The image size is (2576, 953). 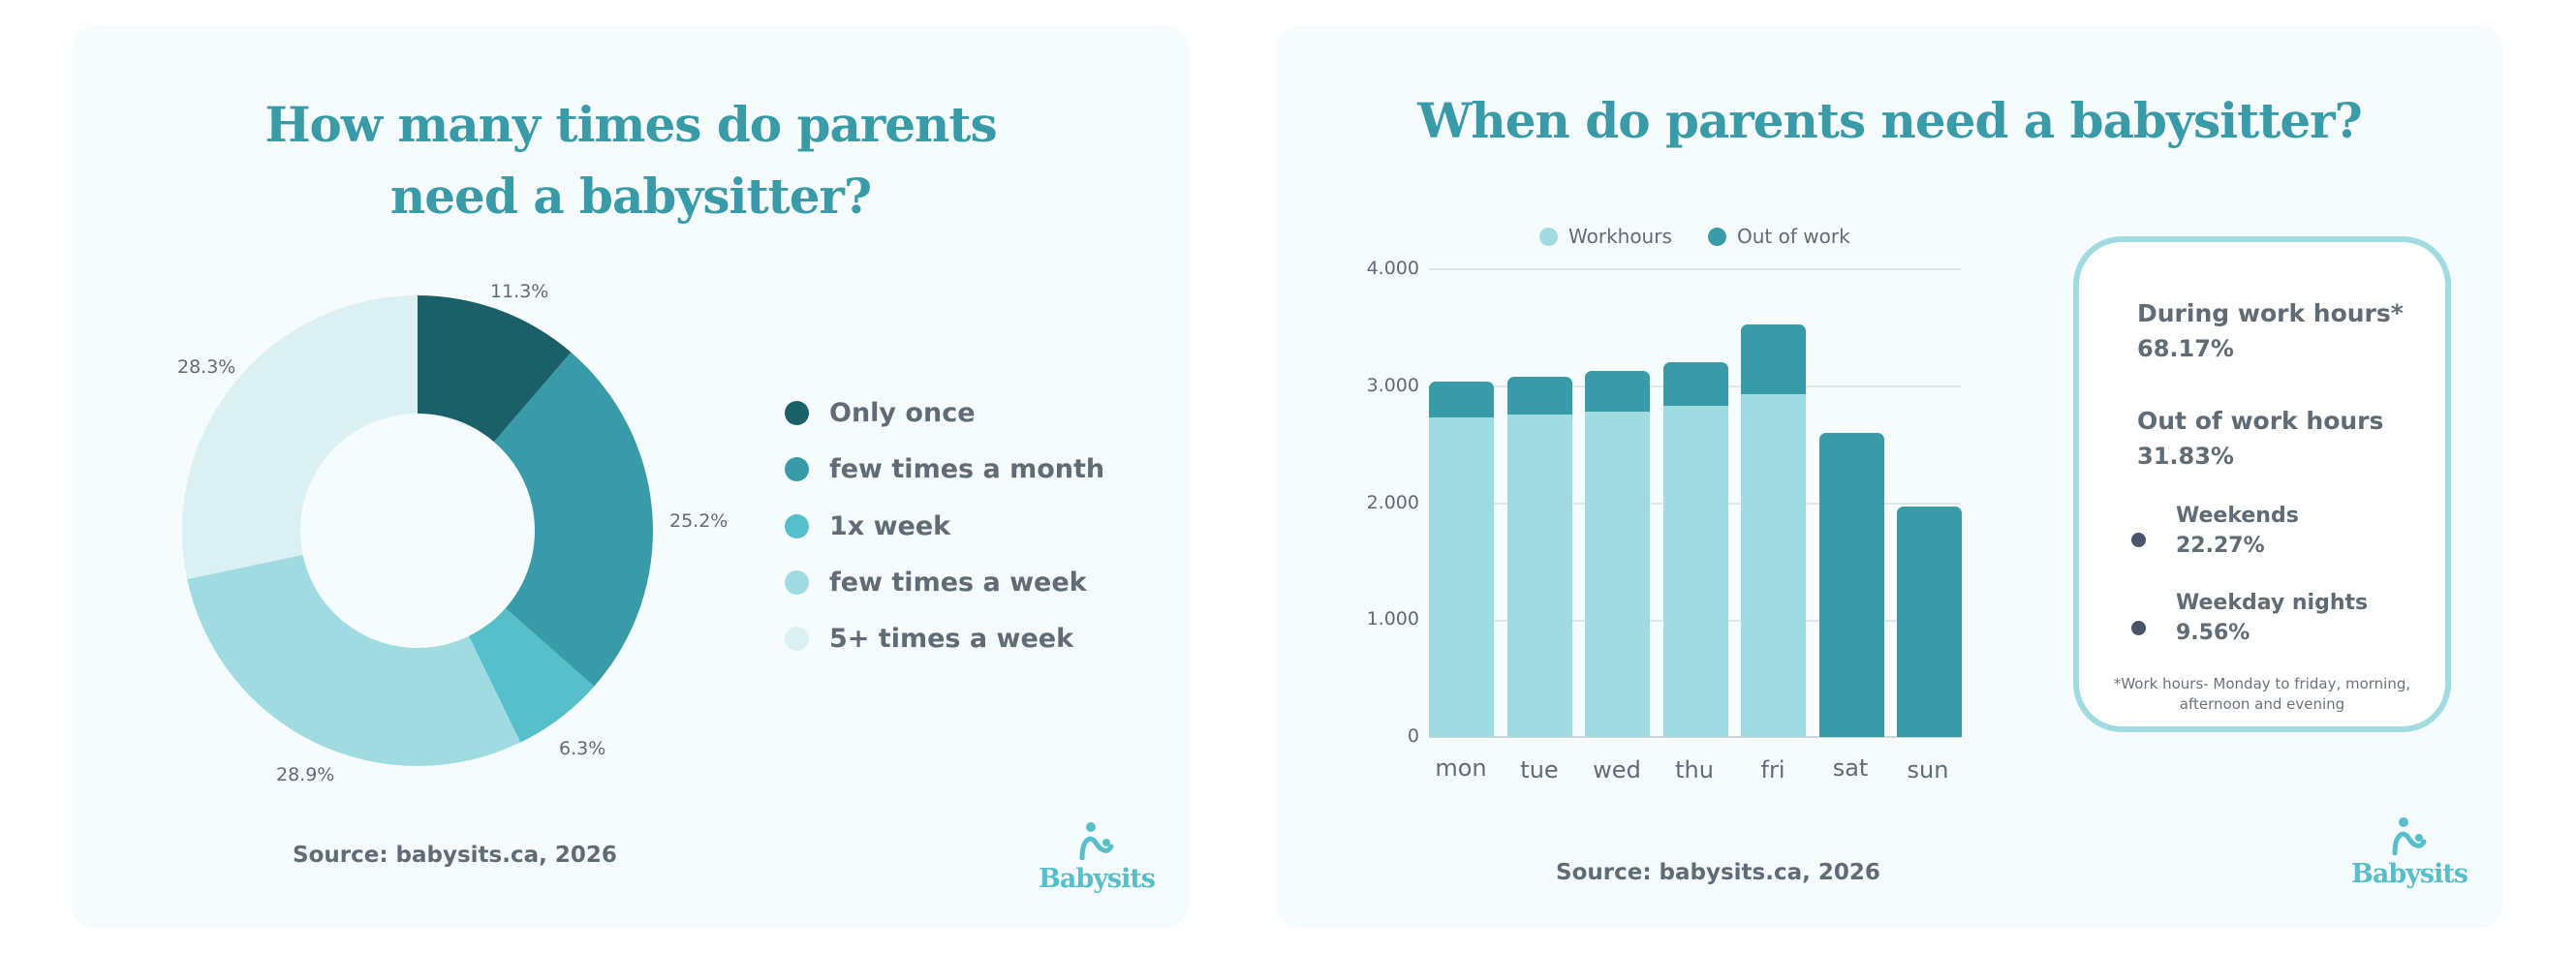 I want to click on weekends-value: 22.27%, so click(x=2220, y=546).